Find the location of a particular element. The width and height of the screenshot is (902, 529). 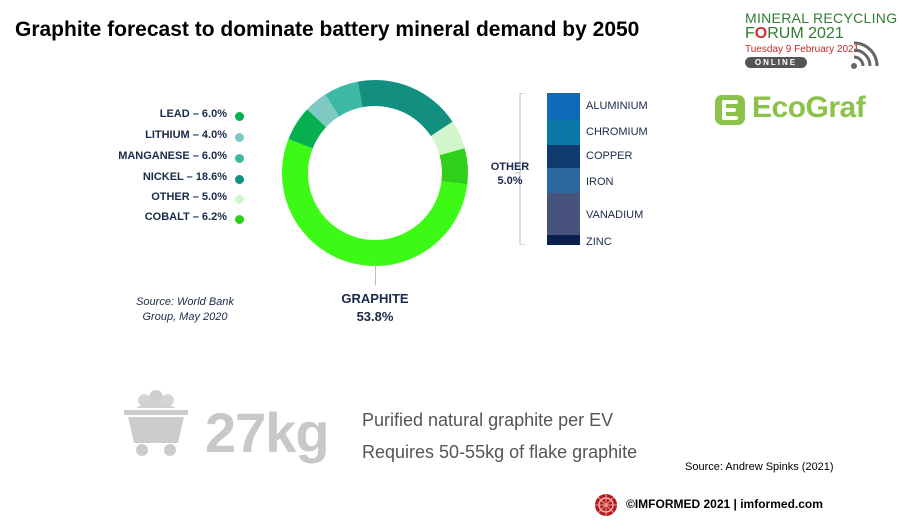

online-badge: ONLINE is located at coordinates (776, 62).